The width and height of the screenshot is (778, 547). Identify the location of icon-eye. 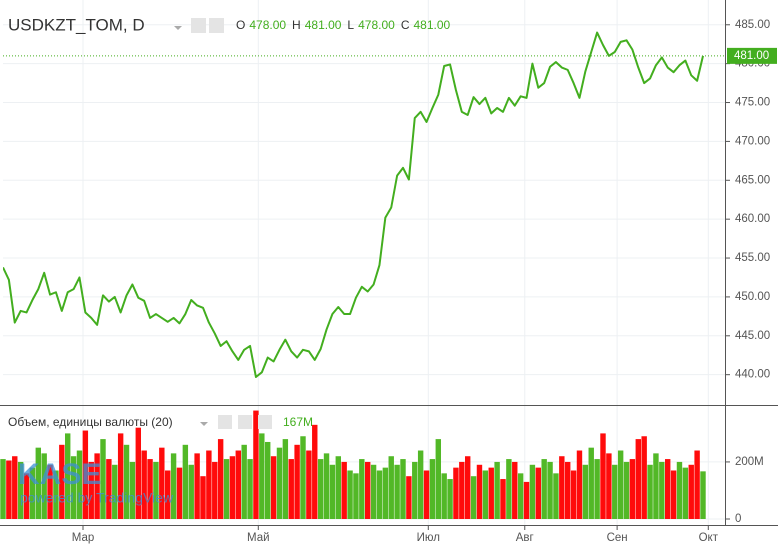
(198, 25).